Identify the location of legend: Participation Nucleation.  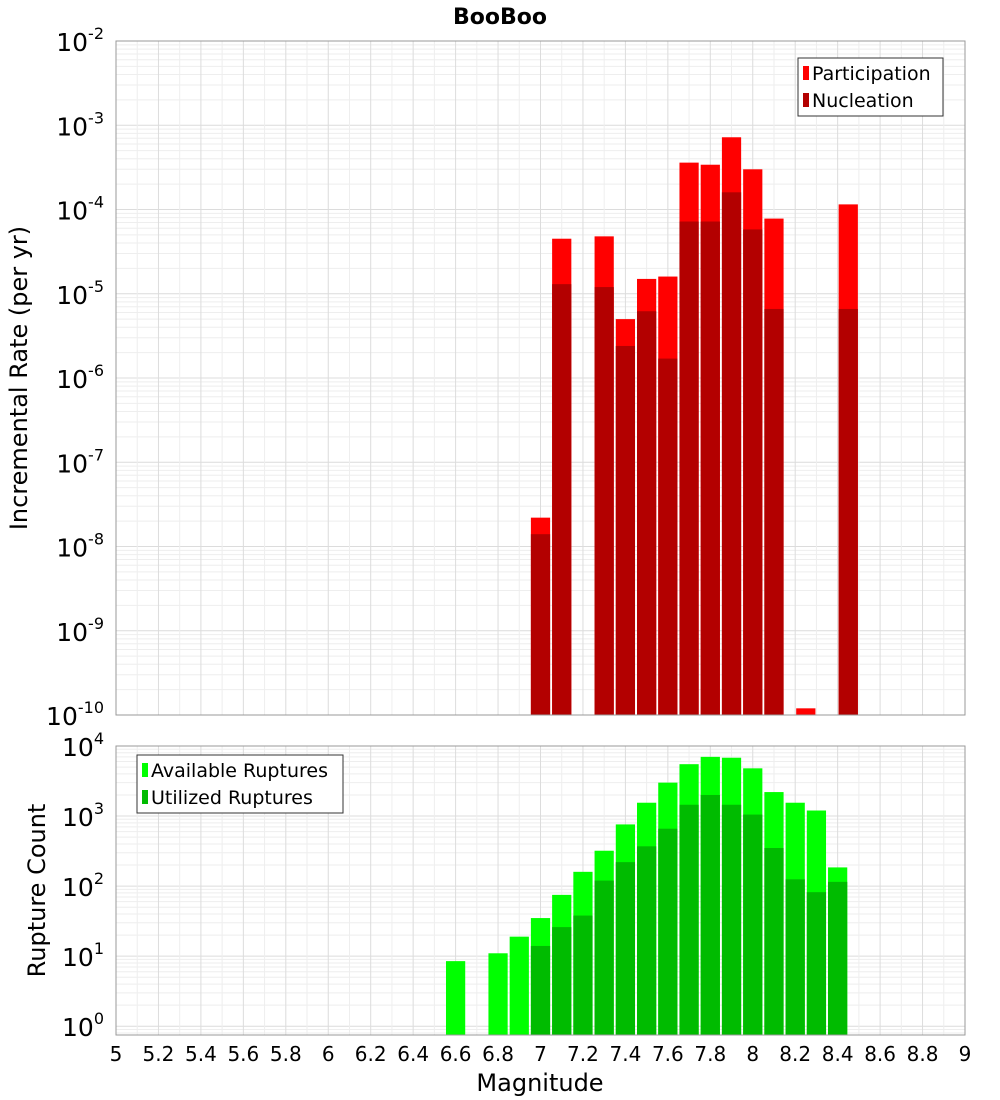
(870, 87).